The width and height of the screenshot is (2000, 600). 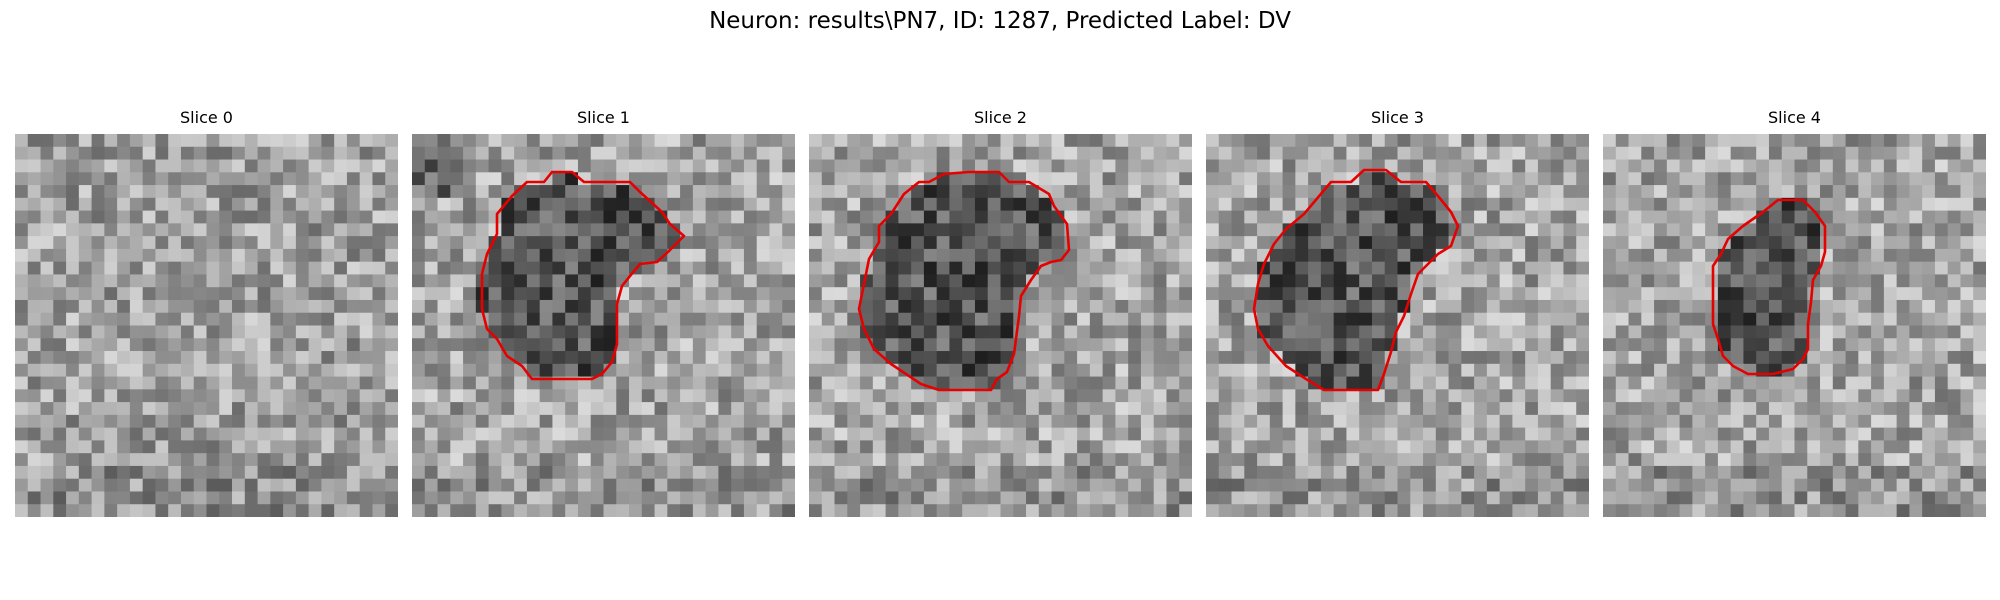 I want to click on slice-panel-3: Slice 3, so click(x=1397, y=318).